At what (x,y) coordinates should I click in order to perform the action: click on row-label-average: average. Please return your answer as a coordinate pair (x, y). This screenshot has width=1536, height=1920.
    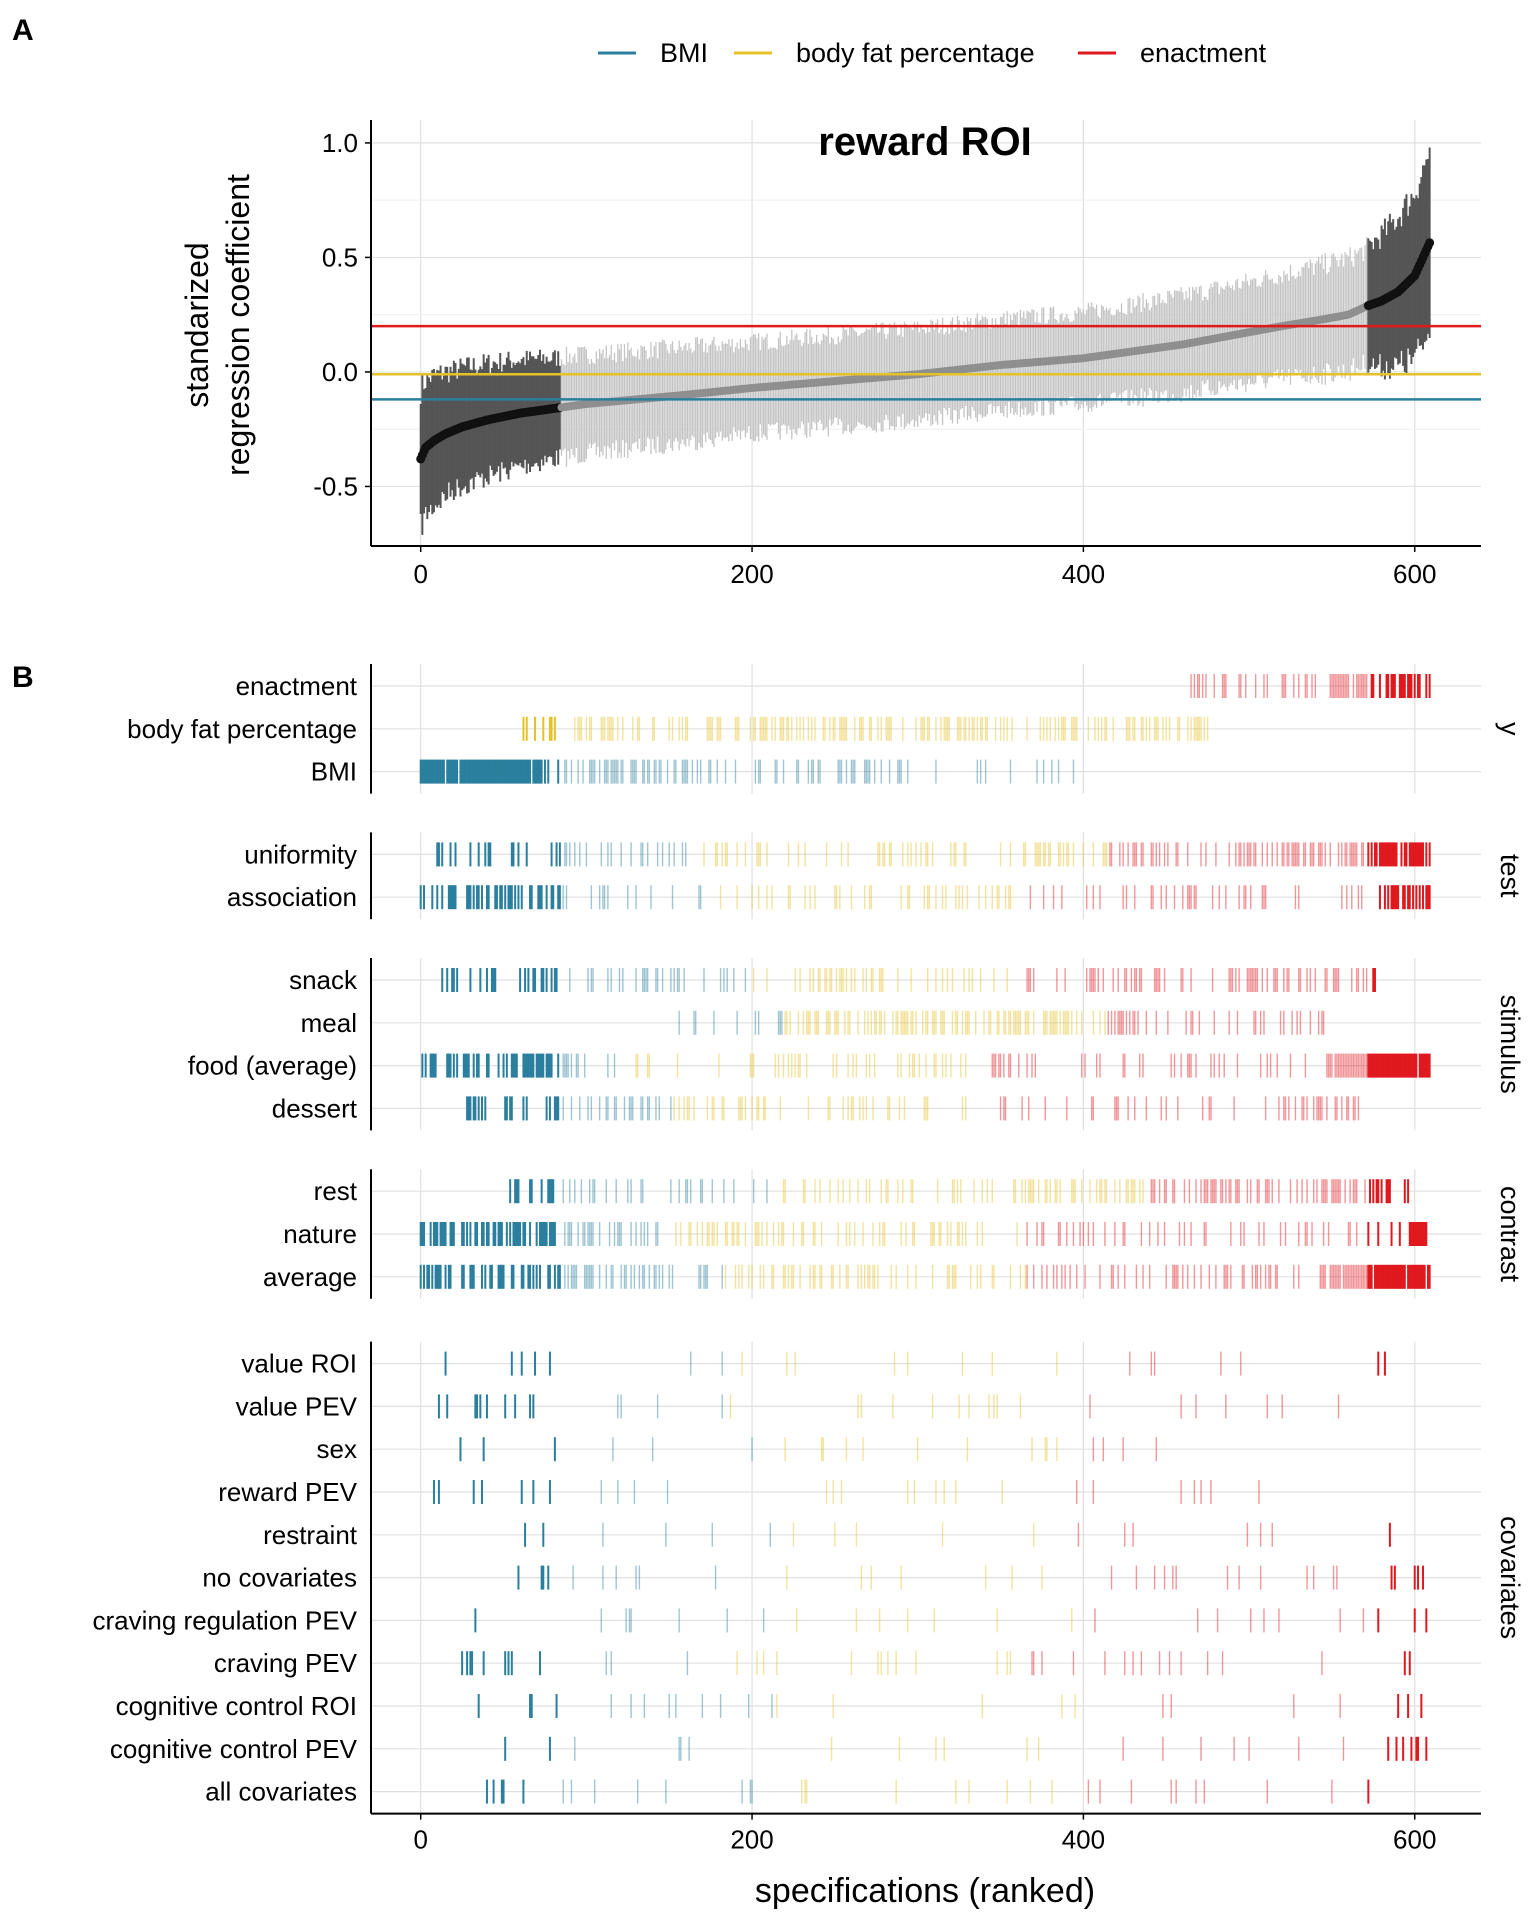
    Looking at the image, I should click on (310, 1277).